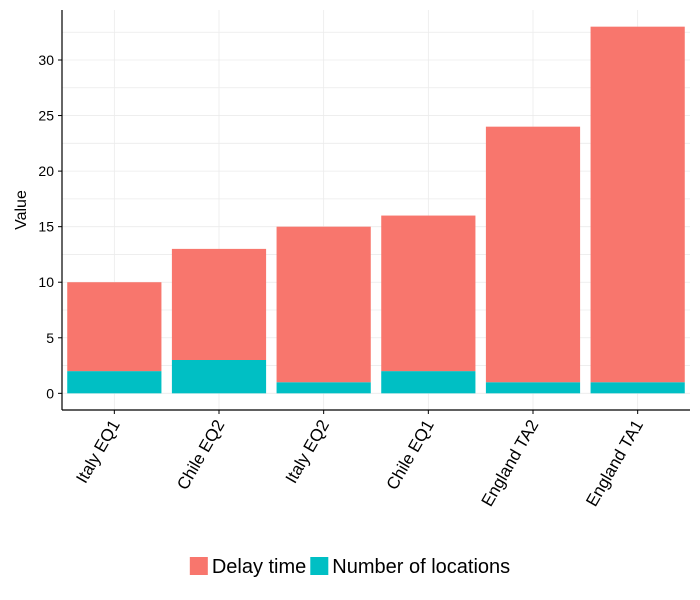 Image resolution: width=700 pixels, height=600 pixels. Describe the element at coordinates (307, 452) in the screenshot. I see `x-tick-label: Italy EQ2` at that location.